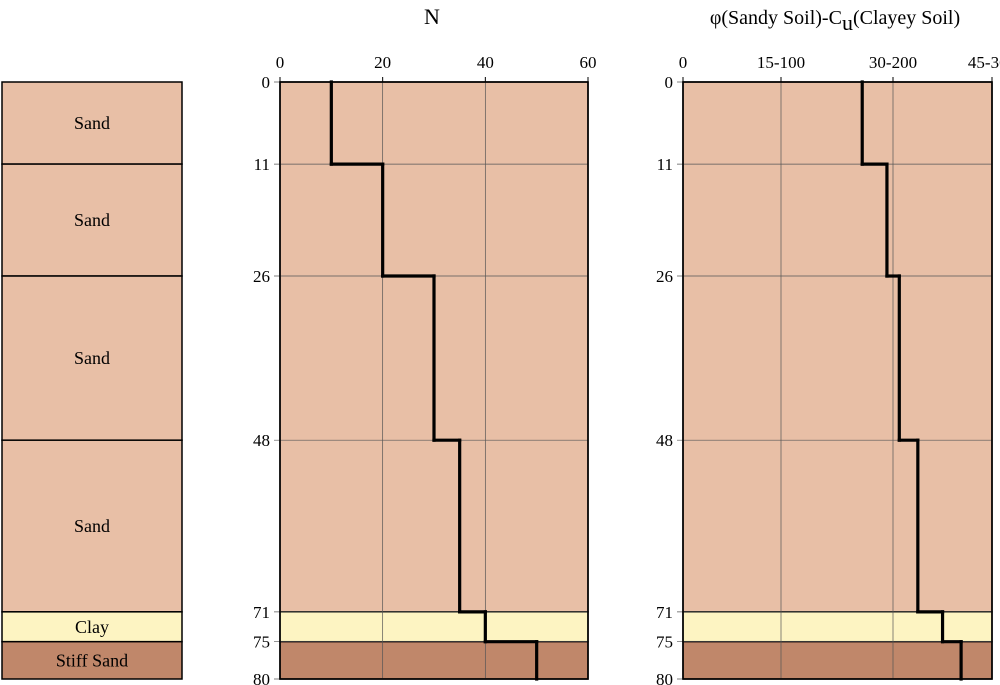 This screenshot has width=1000, height=685. Describe the element at coordinates (664, 612) in the screenshot. I see `phi-y-tick-label: 71` at that location.